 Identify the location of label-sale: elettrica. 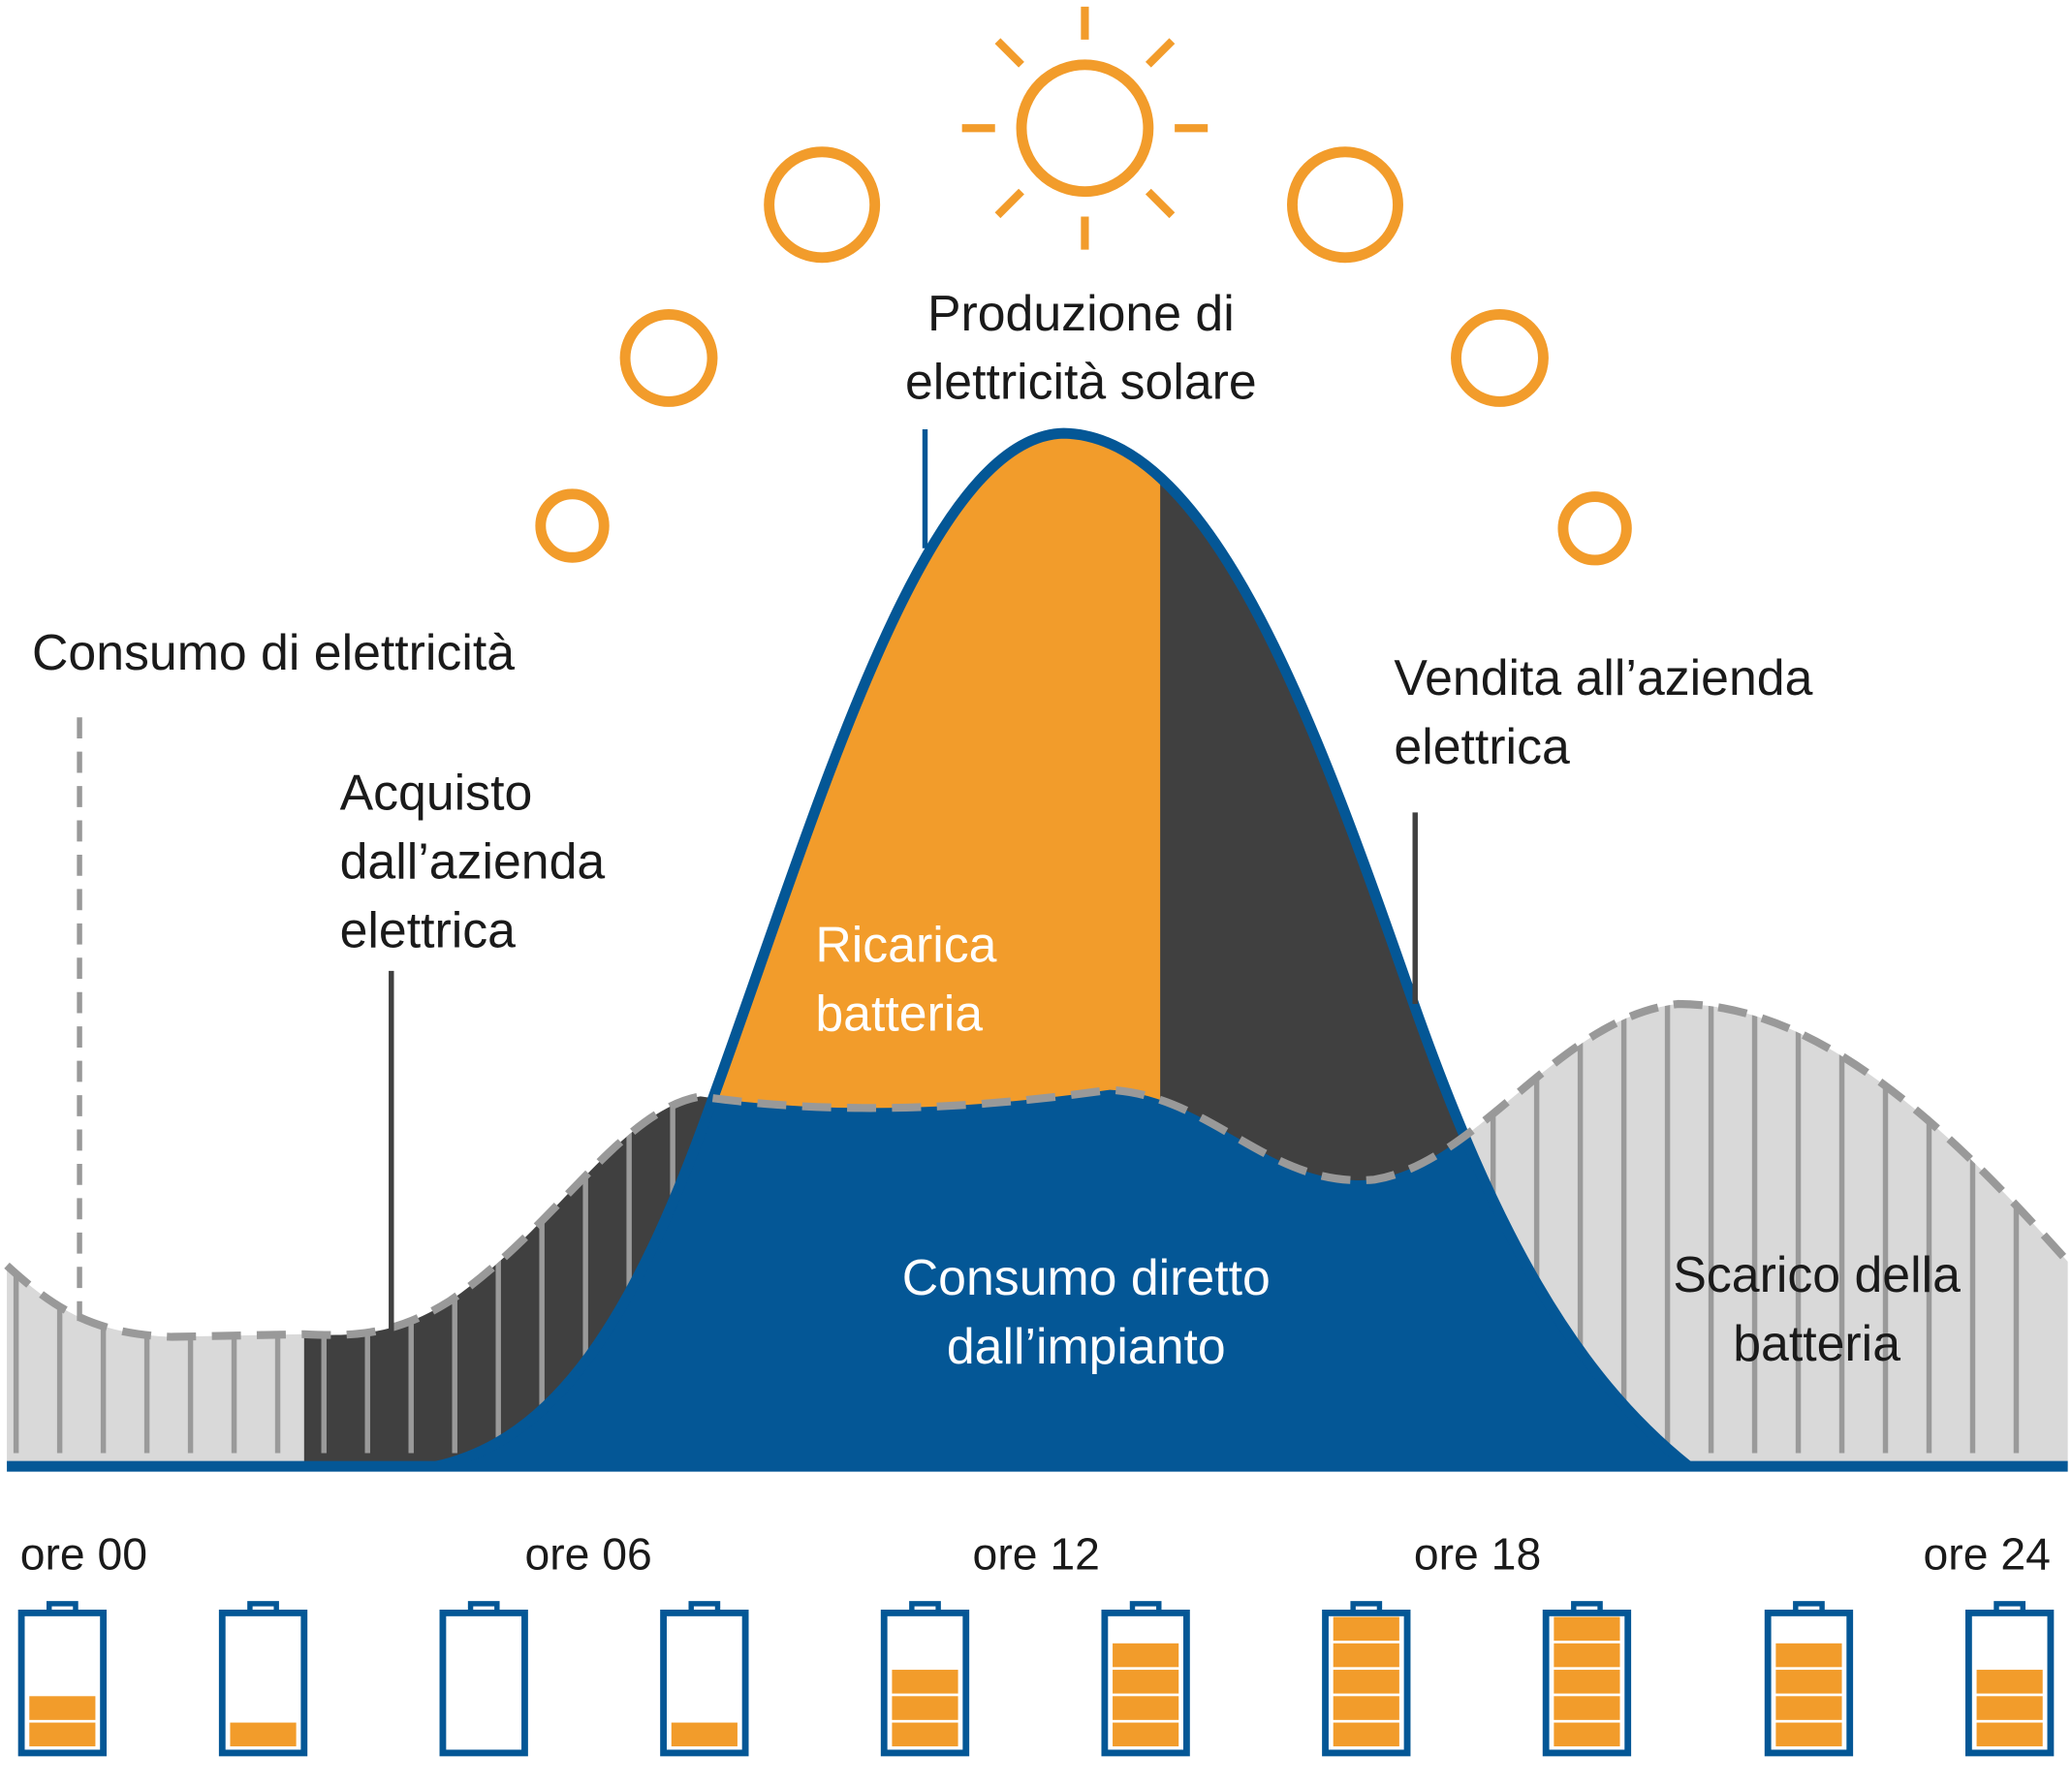
(1482, 746).